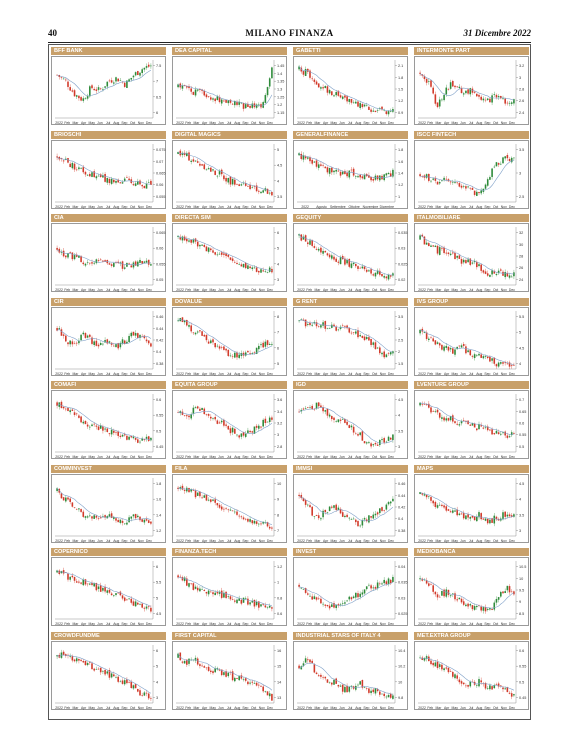 This screenshot has width=580, height=751. Describe the element at coordinates (504, 624) in the screenshot. I see `x-tick-label: Nov` at that location.